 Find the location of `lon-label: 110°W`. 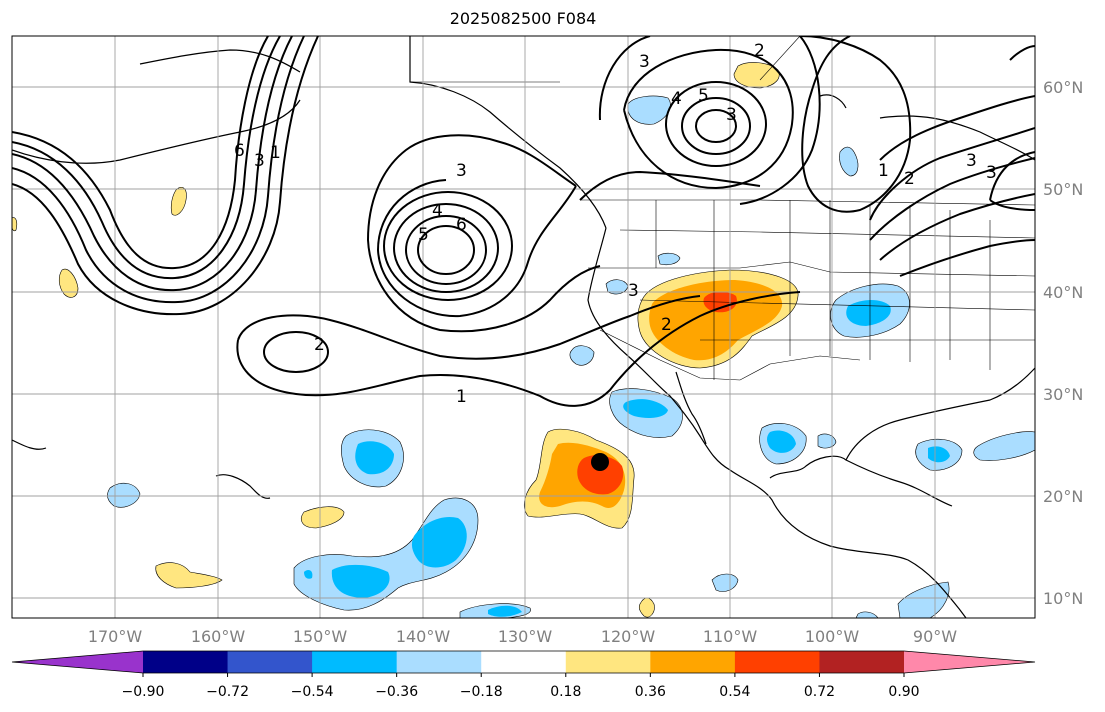

lon-label: 110°W is located at coordinates (730, 636).